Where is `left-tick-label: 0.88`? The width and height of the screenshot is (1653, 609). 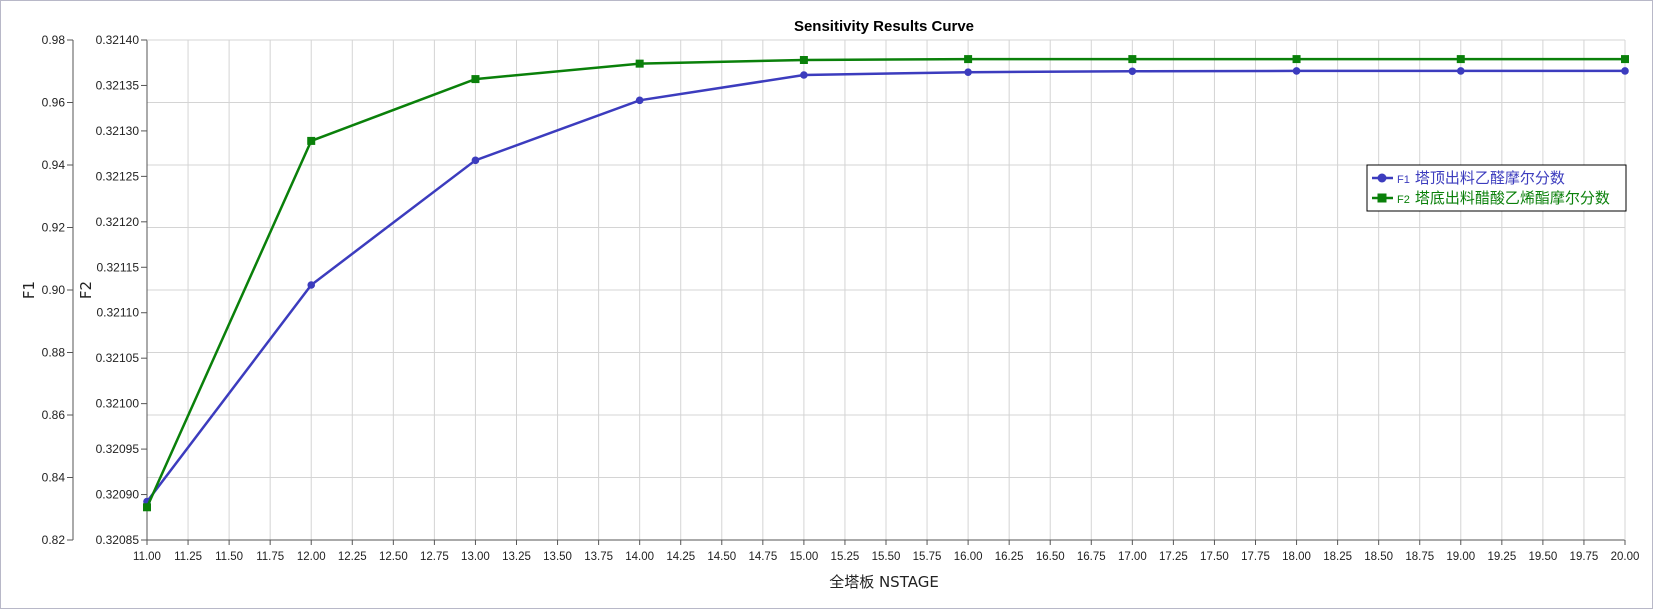
left-tick-label: 0.88 is located at coordinates (54, 353).